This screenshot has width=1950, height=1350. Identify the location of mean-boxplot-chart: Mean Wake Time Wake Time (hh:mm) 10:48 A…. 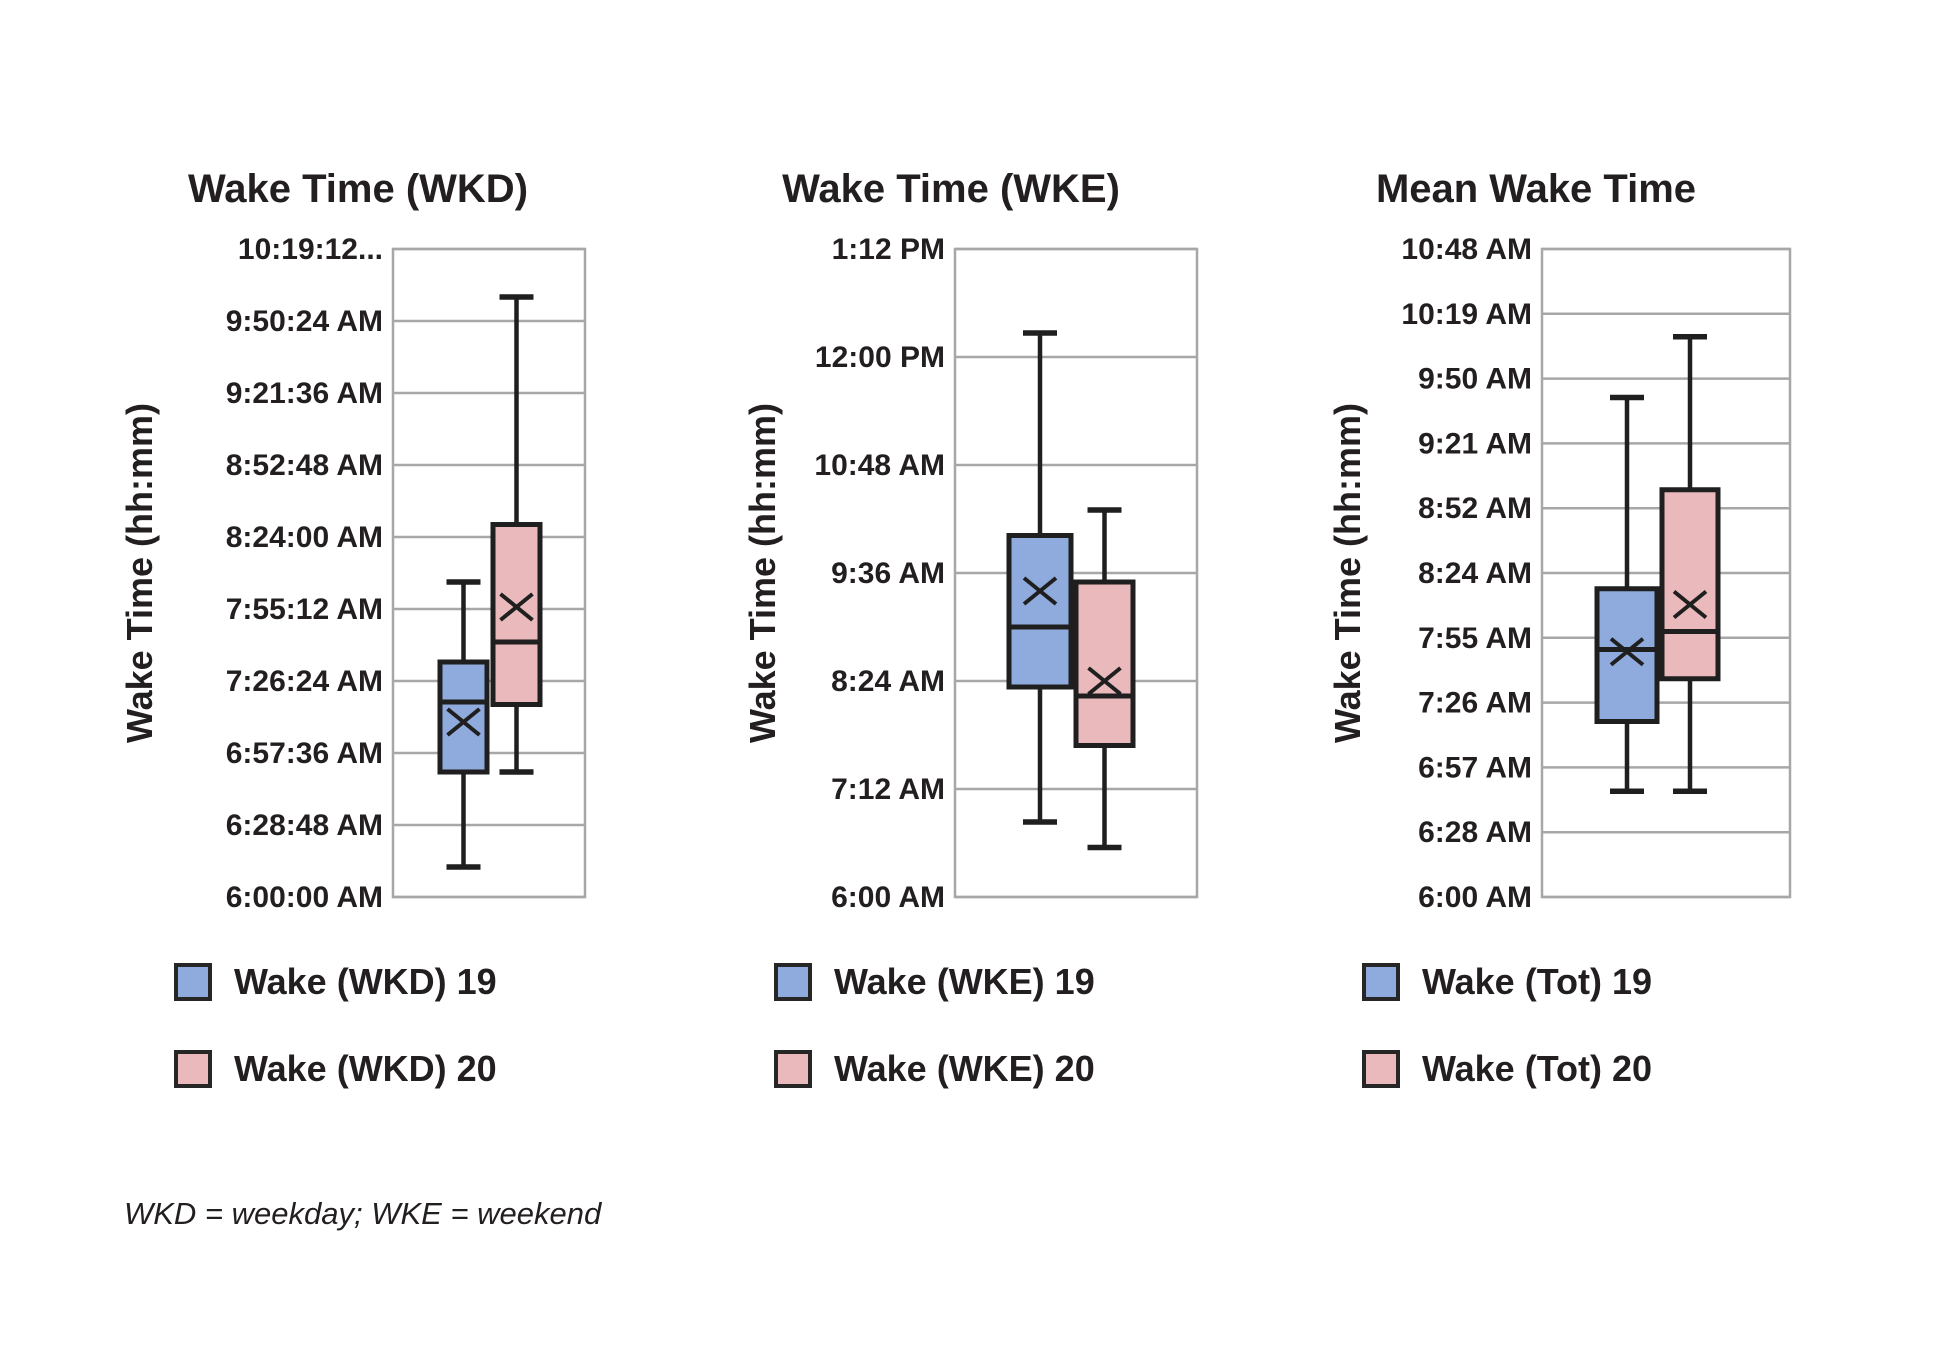
(1559, 540).